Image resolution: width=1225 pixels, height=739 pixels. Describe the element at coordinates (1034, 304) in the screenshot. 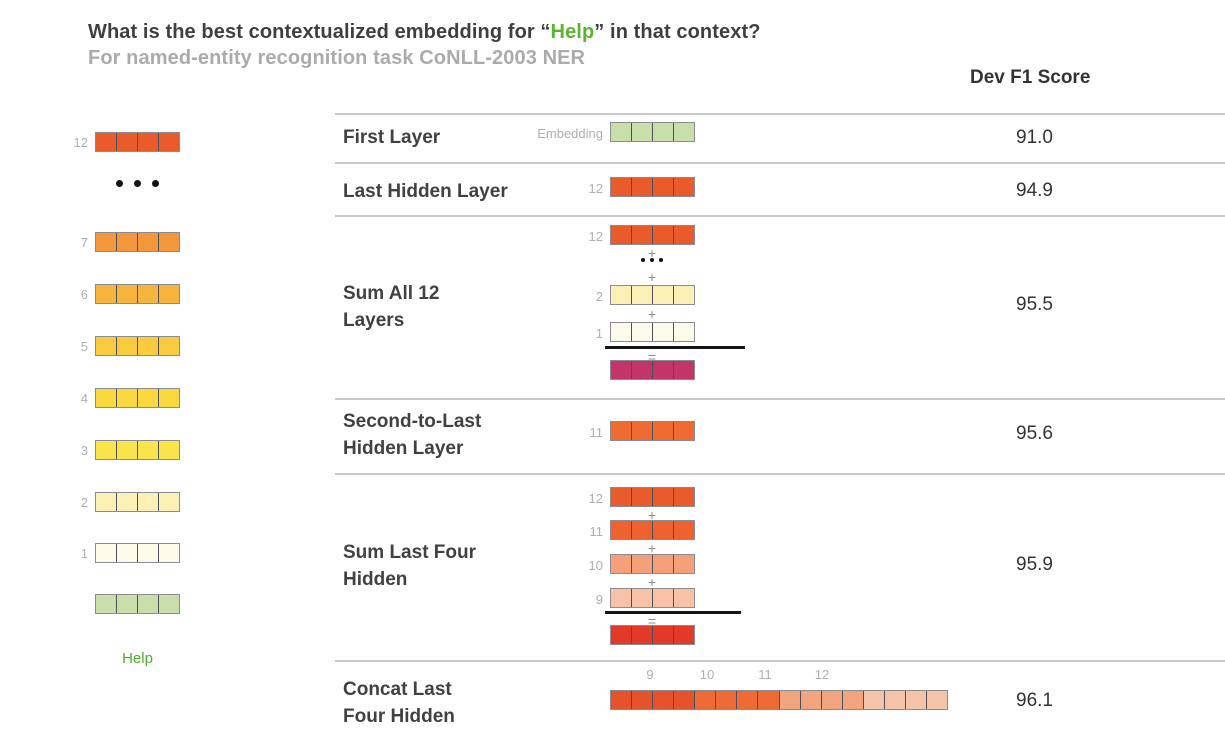

I see `f1-score: 95.5` at that location.